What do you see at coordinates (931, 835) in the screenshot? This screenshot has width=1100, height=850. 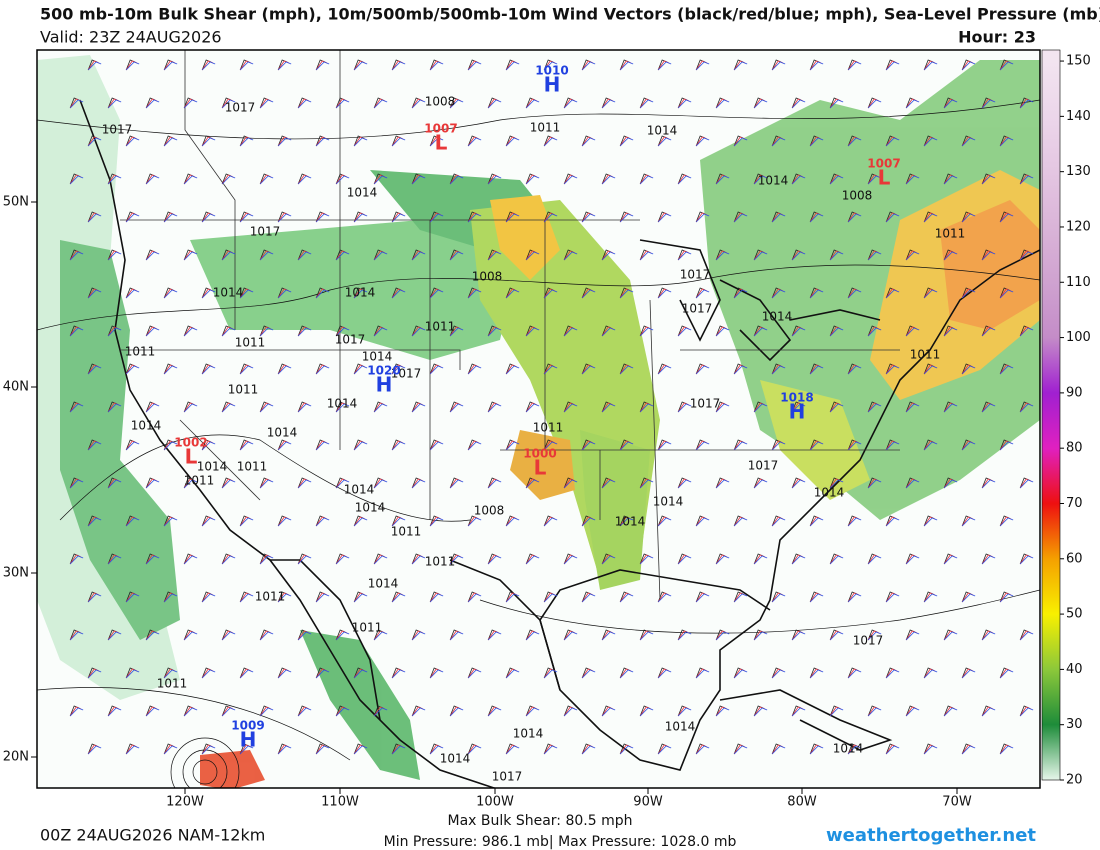 I see `site-name: weathertogether.net` at bounding box center [931, 835].